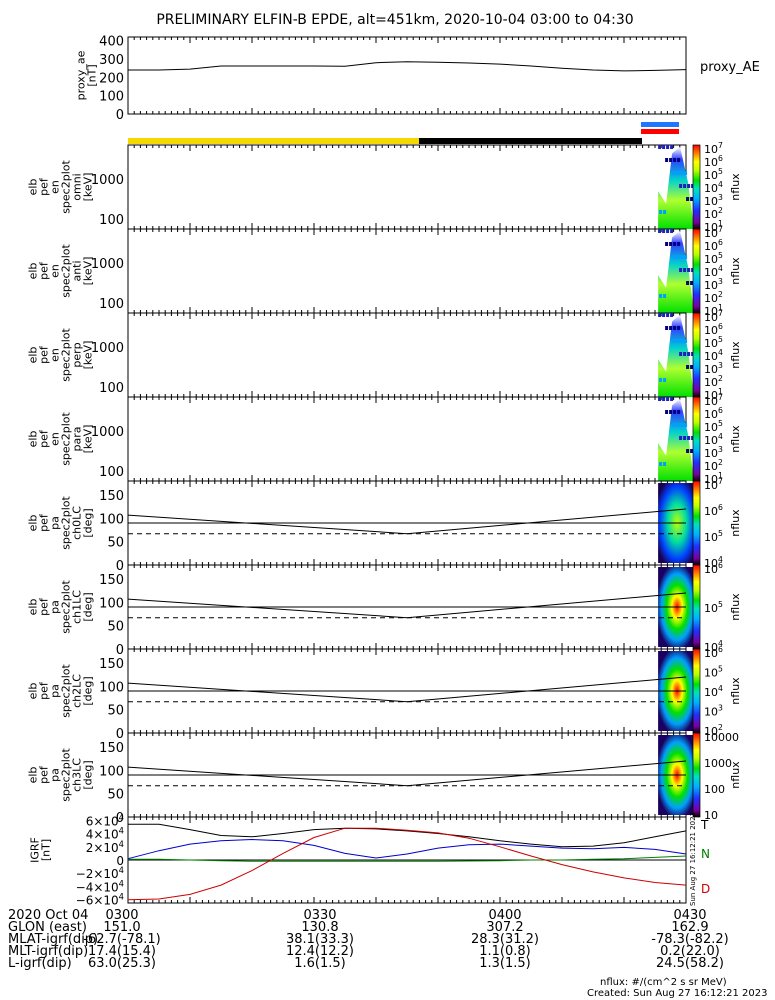 This screenshot has width=775, height=1000. Describe the element at coordinates (713, 200) in the screenshot. I see `colorbar-tick-label: 10³` at that location.